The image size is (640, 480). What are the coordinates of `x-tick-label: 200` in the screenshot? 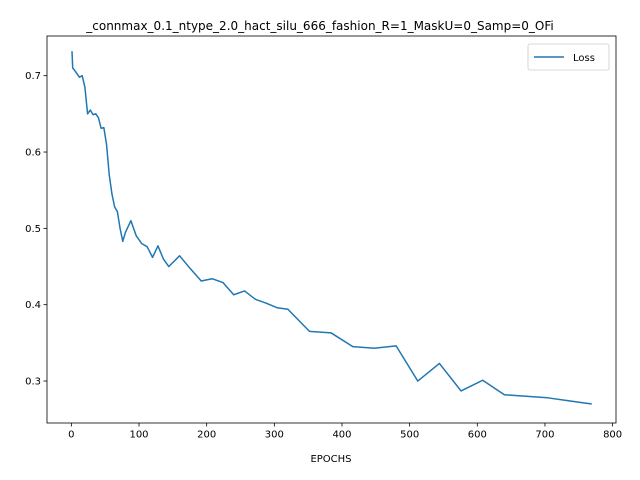 It's located at (206, 435).